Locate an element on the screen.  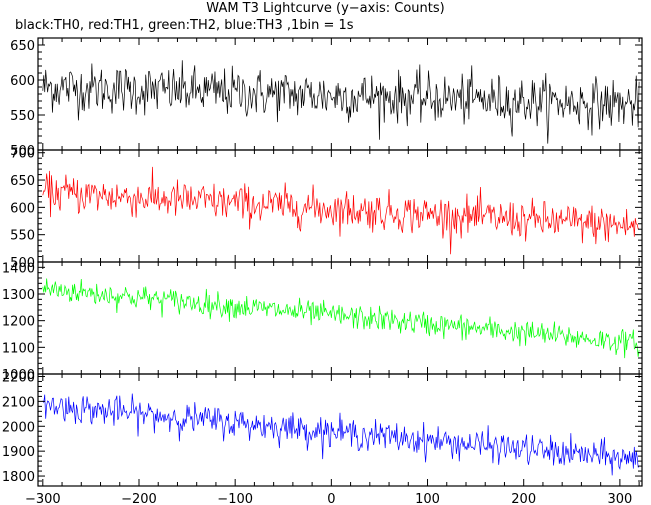
y-tick-label: 2000 is located at coordinates (18, 427).